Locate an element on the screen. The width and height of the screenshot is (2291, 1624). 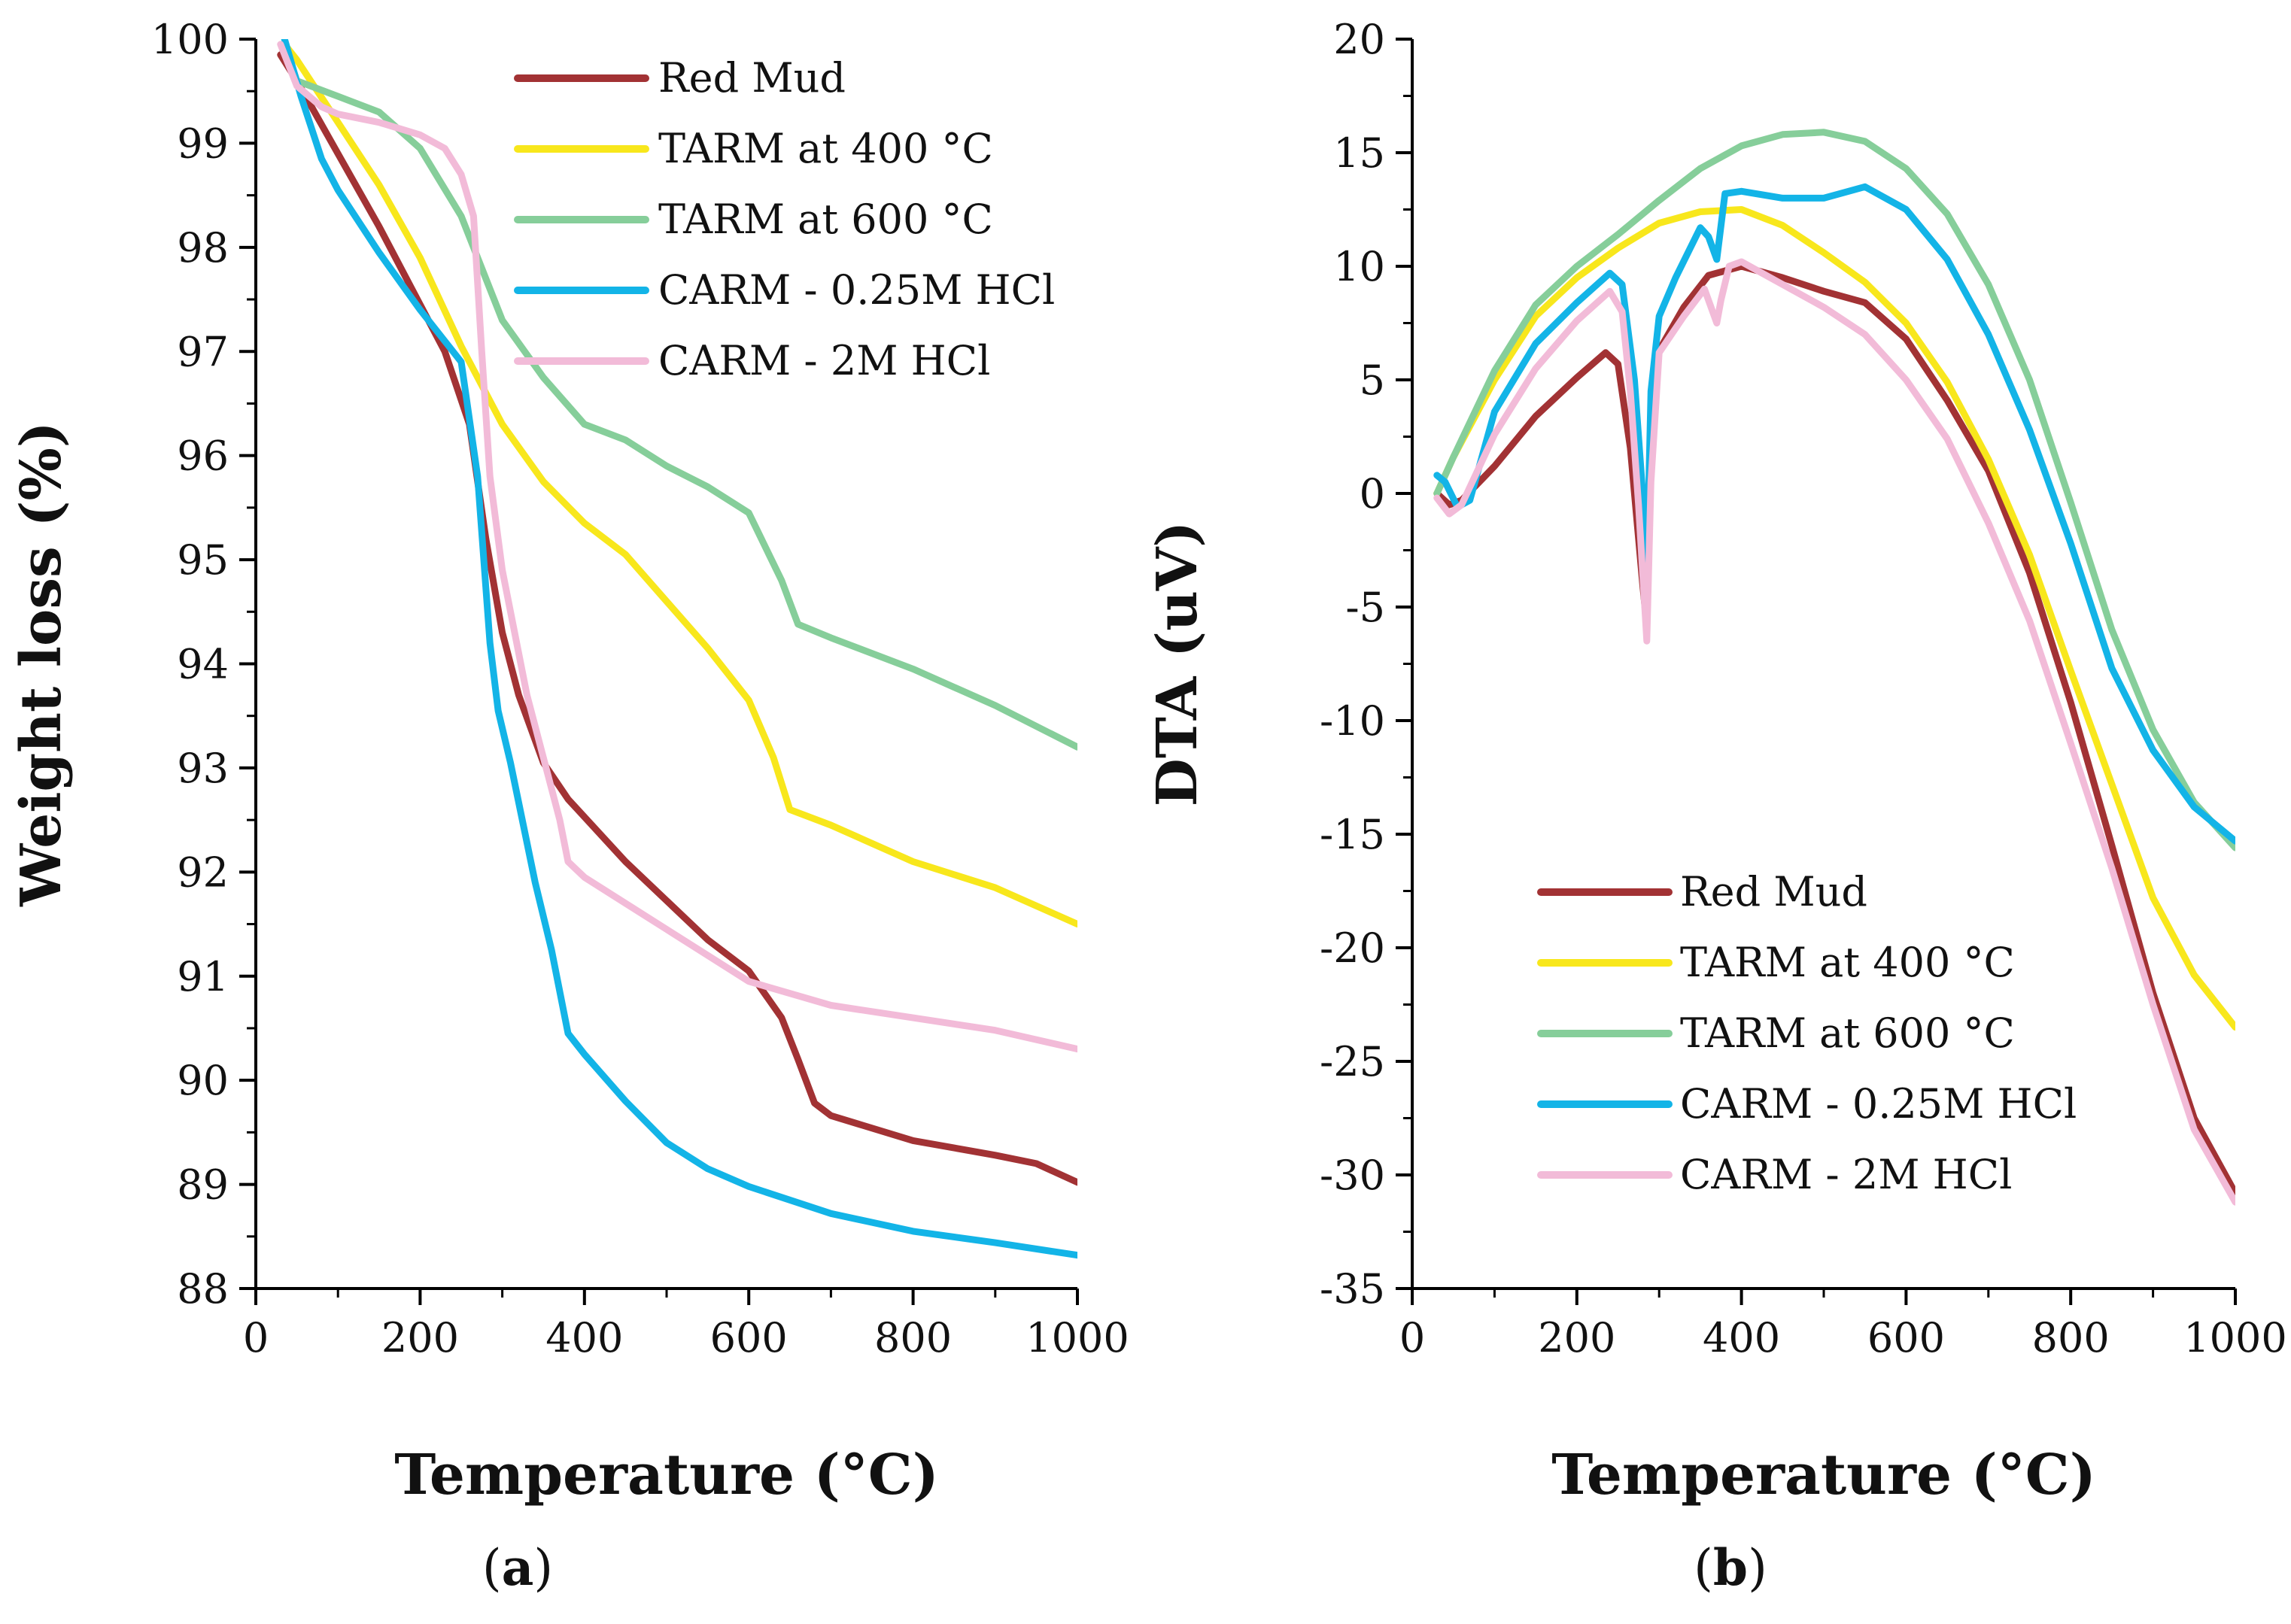
panel-b-x-tick-label: 400 is located at coordinates (1742, 1337).